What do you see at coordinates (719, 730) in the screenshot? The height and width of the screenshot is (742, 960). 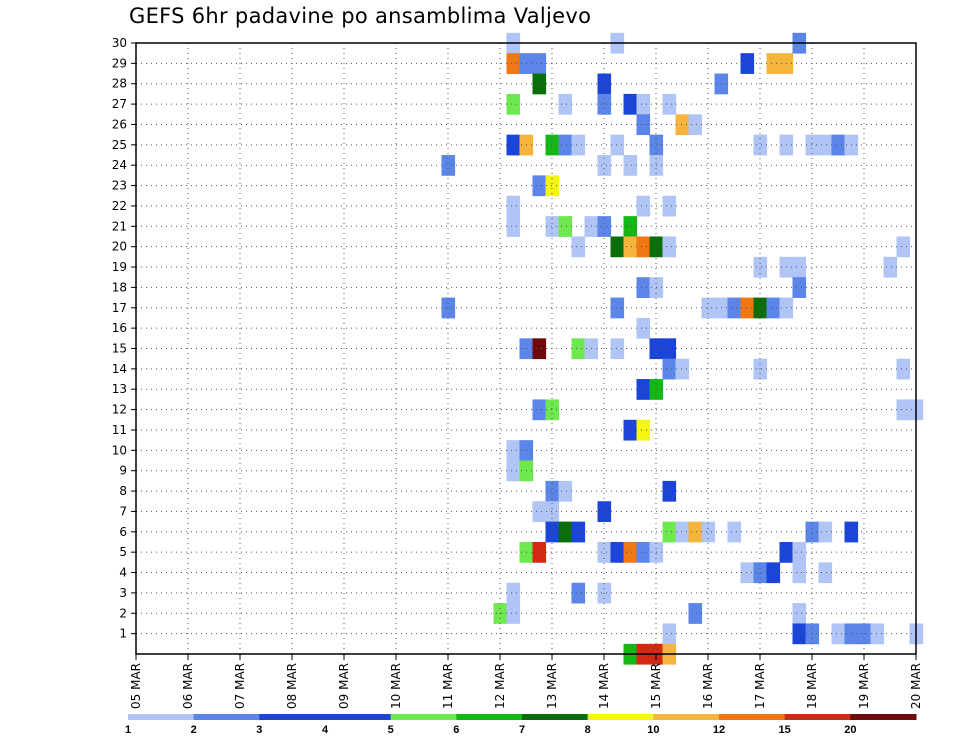 I see `colorbar-label: 12` at bounding box center [719, 730].